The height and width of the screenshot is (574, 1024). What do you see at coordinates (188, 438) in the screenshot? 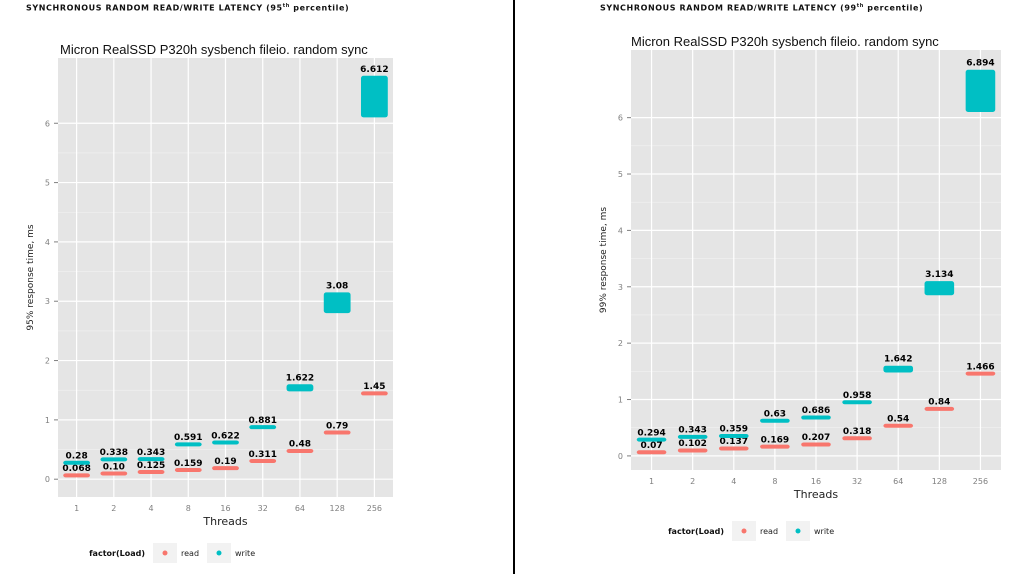
I see `write-data-label: 0.591` at bounding box center [188, 438].